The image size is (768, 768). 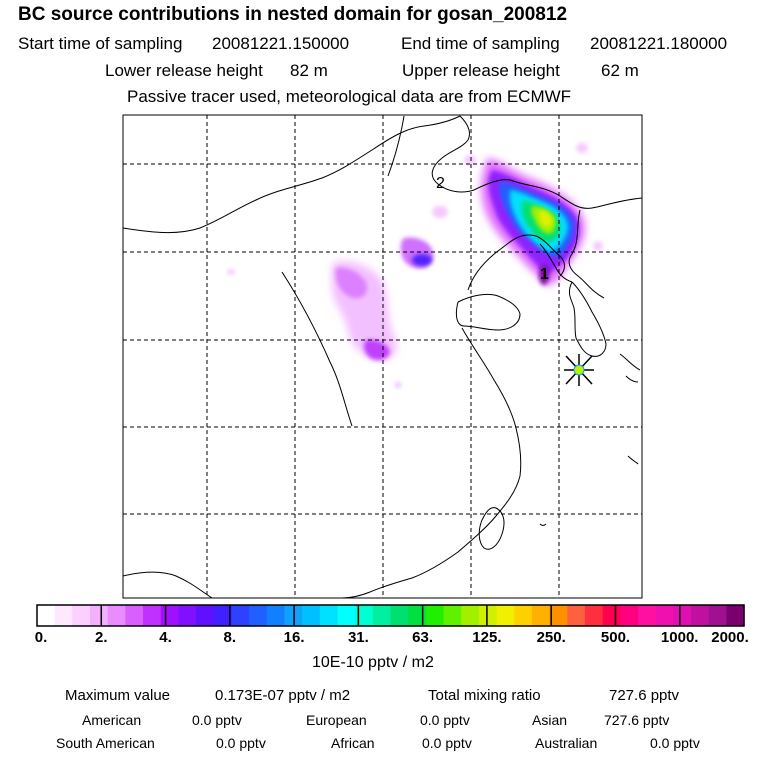 What do you see at coordinates (487, 637) in the screenshot?
I see `colorbar-tick-label: 125.` at bounding box center [487, 637].